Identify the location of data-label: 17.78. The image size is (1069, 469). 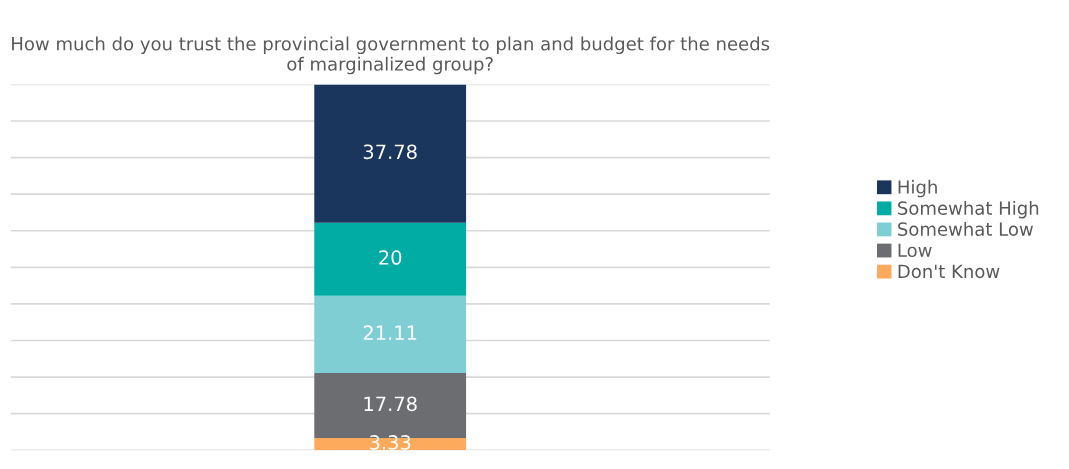
(390, 404).